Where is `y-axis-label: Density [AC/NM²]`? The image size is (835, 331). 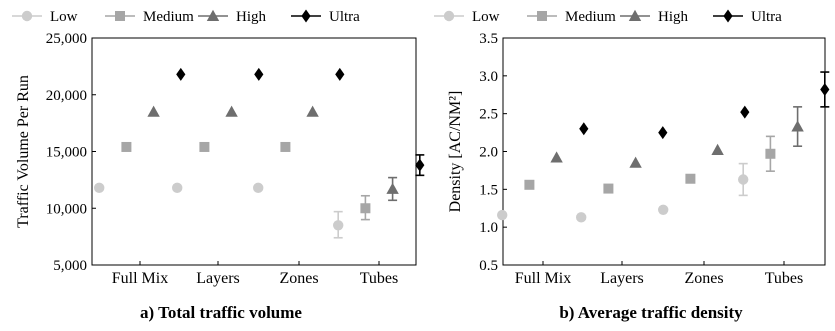 y-axis-label: Density [AC/NM²] is located at coordinates (455, 152).